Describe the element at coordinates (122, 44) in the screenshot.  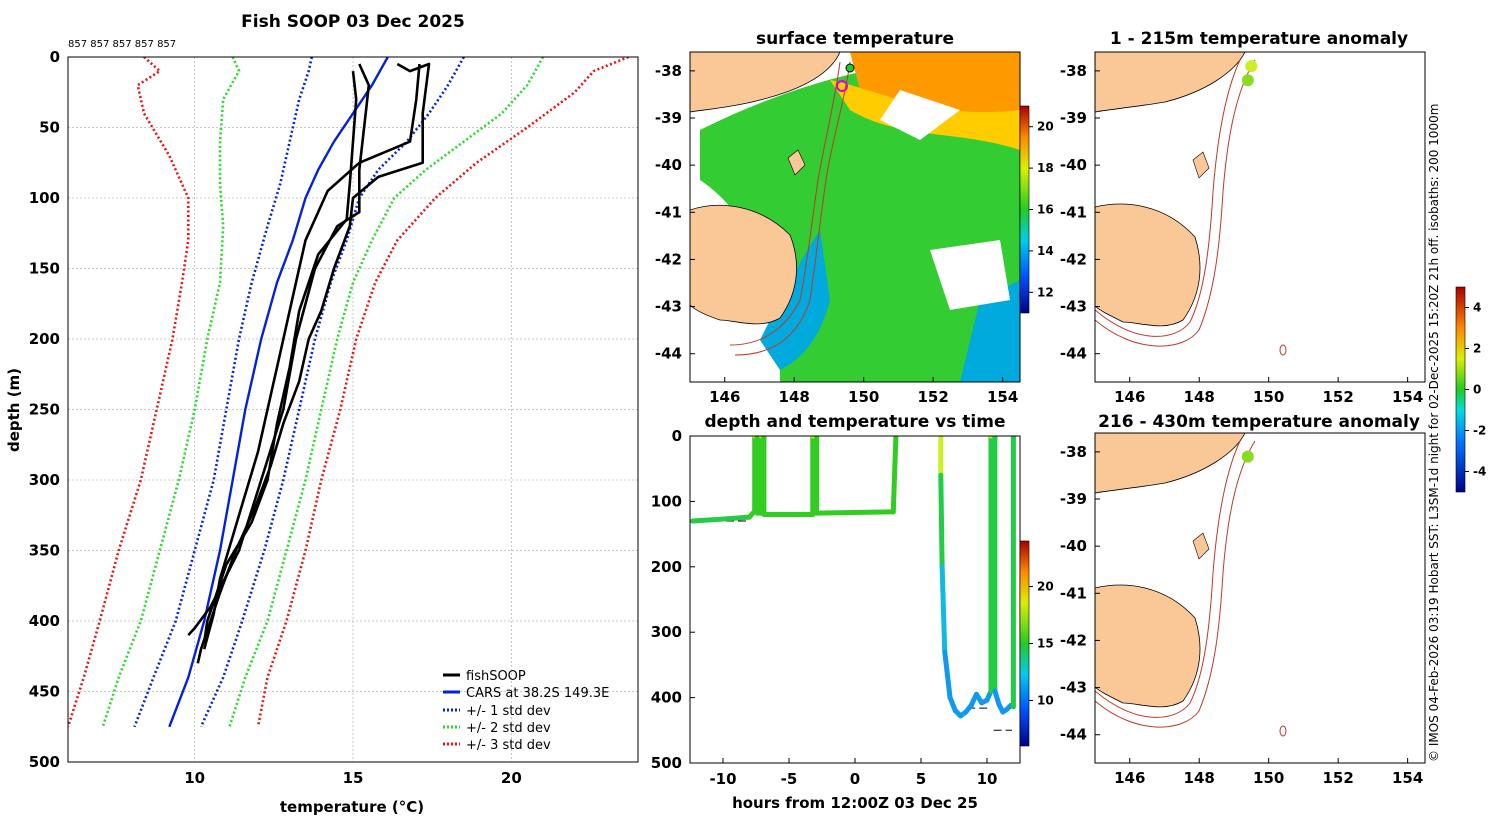
I see `profile-ids: 857 857 857 857 857` at that location.